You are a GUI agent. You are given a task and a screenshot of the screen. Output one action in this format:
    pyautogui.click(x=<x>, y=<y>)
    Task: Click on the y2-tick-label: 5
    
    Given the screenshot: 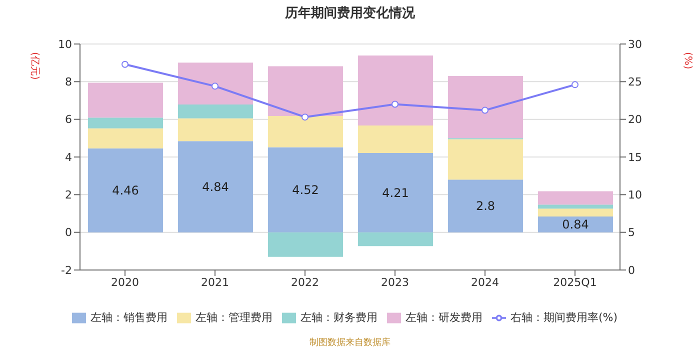 What is the action you would take?
    pyautogui.click(x=631, y=233)
    